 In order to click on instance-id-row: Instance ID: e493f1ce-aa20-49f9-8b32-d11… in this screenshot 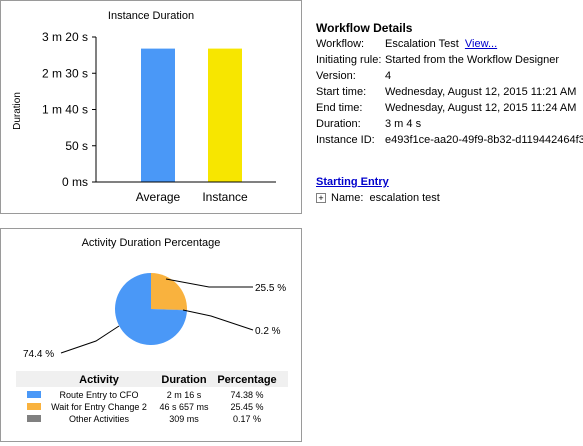, I will do `click(449, 140)`.